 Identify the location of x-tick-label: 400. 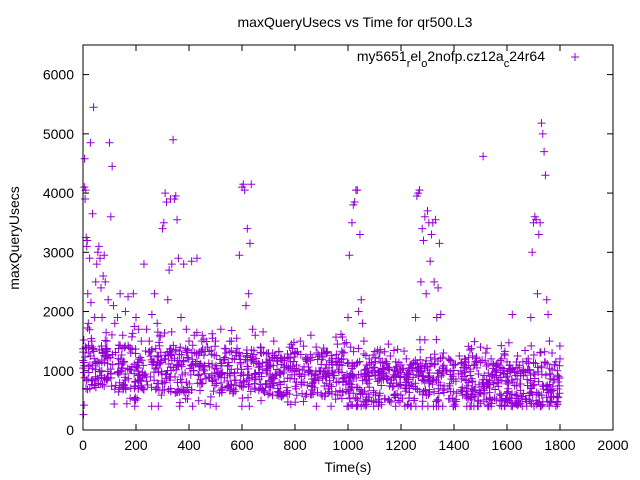
(189, 445).